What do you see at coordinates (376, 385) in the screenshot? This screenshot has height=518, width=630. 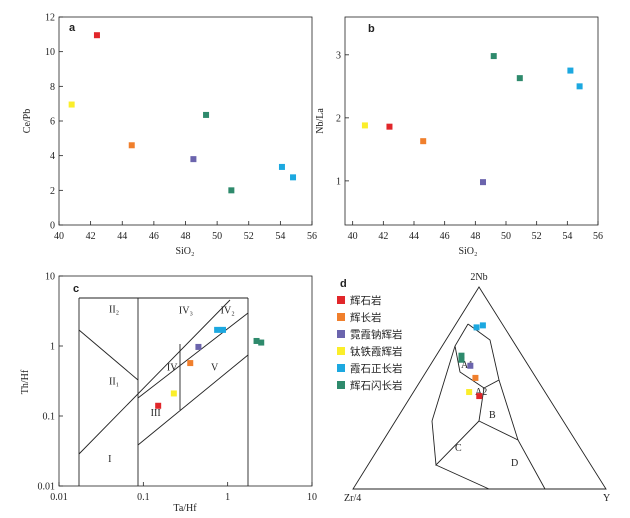 I see `legend-label: 辉石闪长岩` at bounding box center [376, 385].